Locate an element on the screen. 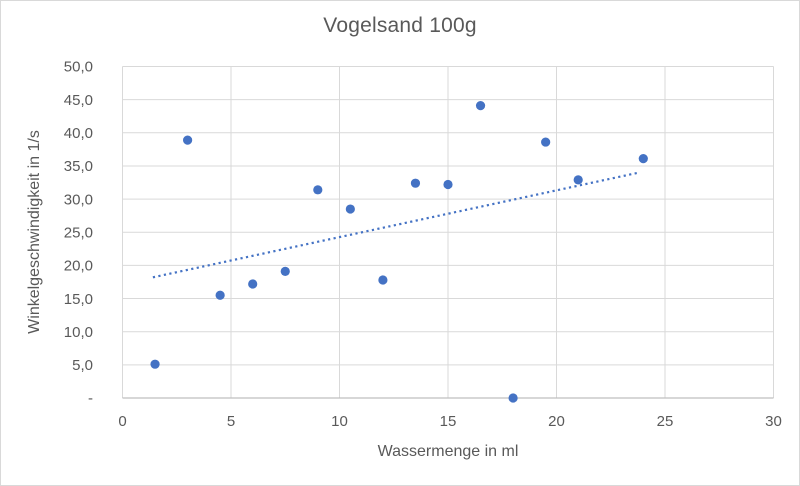  y-tick-label: 40,0 is located at coordinates (78, 133).